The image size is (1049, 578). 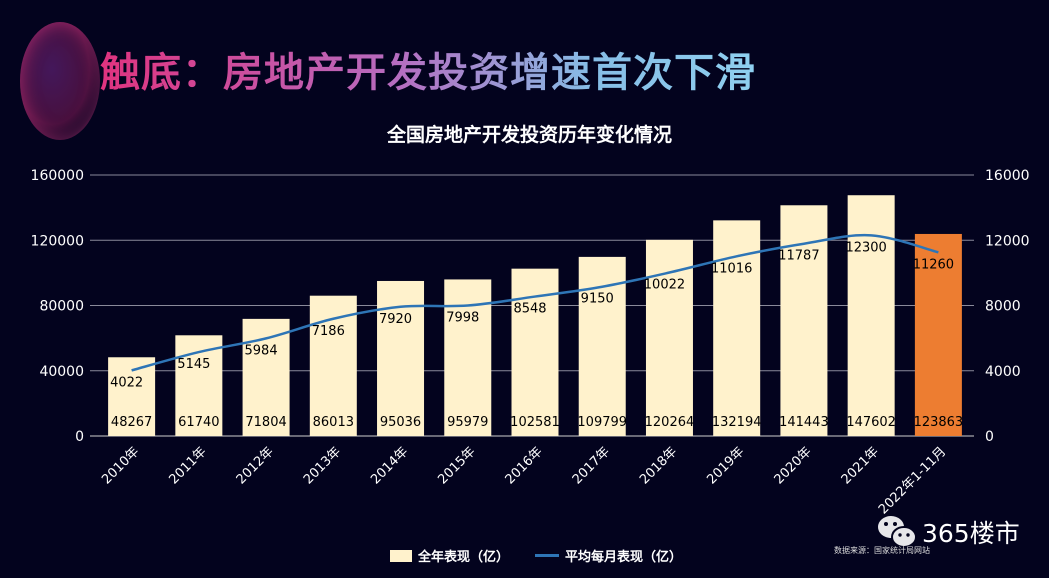 I want to click on x-tick-label: 2016年, so click(x=524, y=465).